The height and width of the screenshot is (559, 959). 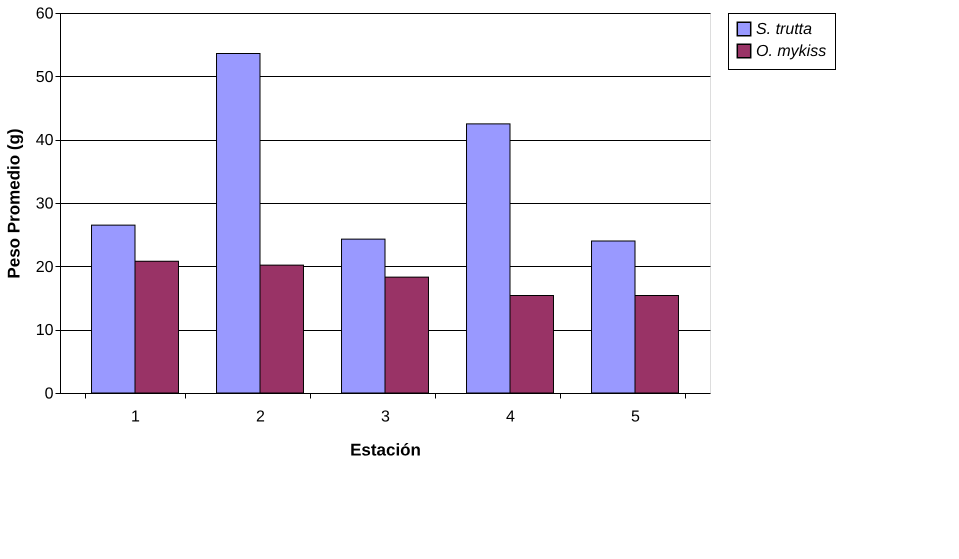 What do you see at coordinates (45, 204) in the screenshot?
I see `y-tick-label: 30` at bounding box center [45, 204].